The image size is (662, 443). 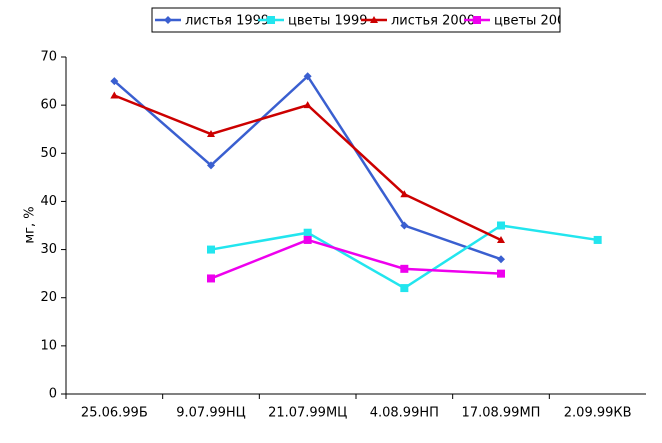 I want to click on y-axis-label: мг, %, so click(x=30, y=224).